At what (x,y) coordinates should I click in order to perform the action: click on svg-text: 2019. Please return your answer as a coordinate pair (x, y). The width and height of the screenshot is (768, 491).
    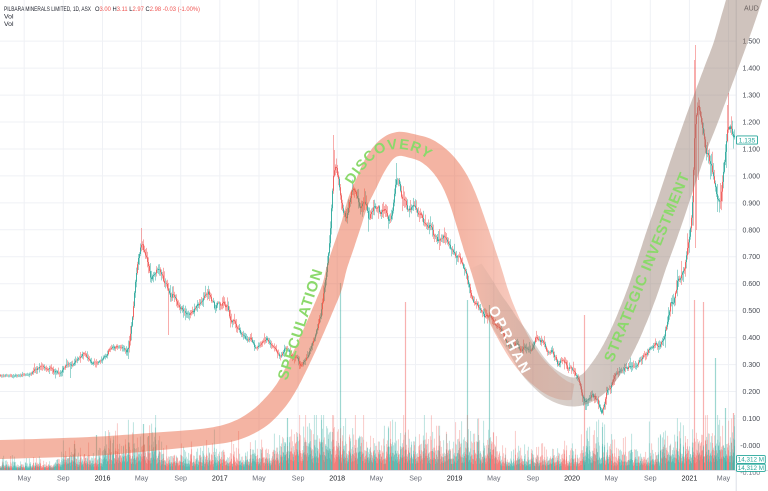
    Looking at the image, I should click on (455, 479).